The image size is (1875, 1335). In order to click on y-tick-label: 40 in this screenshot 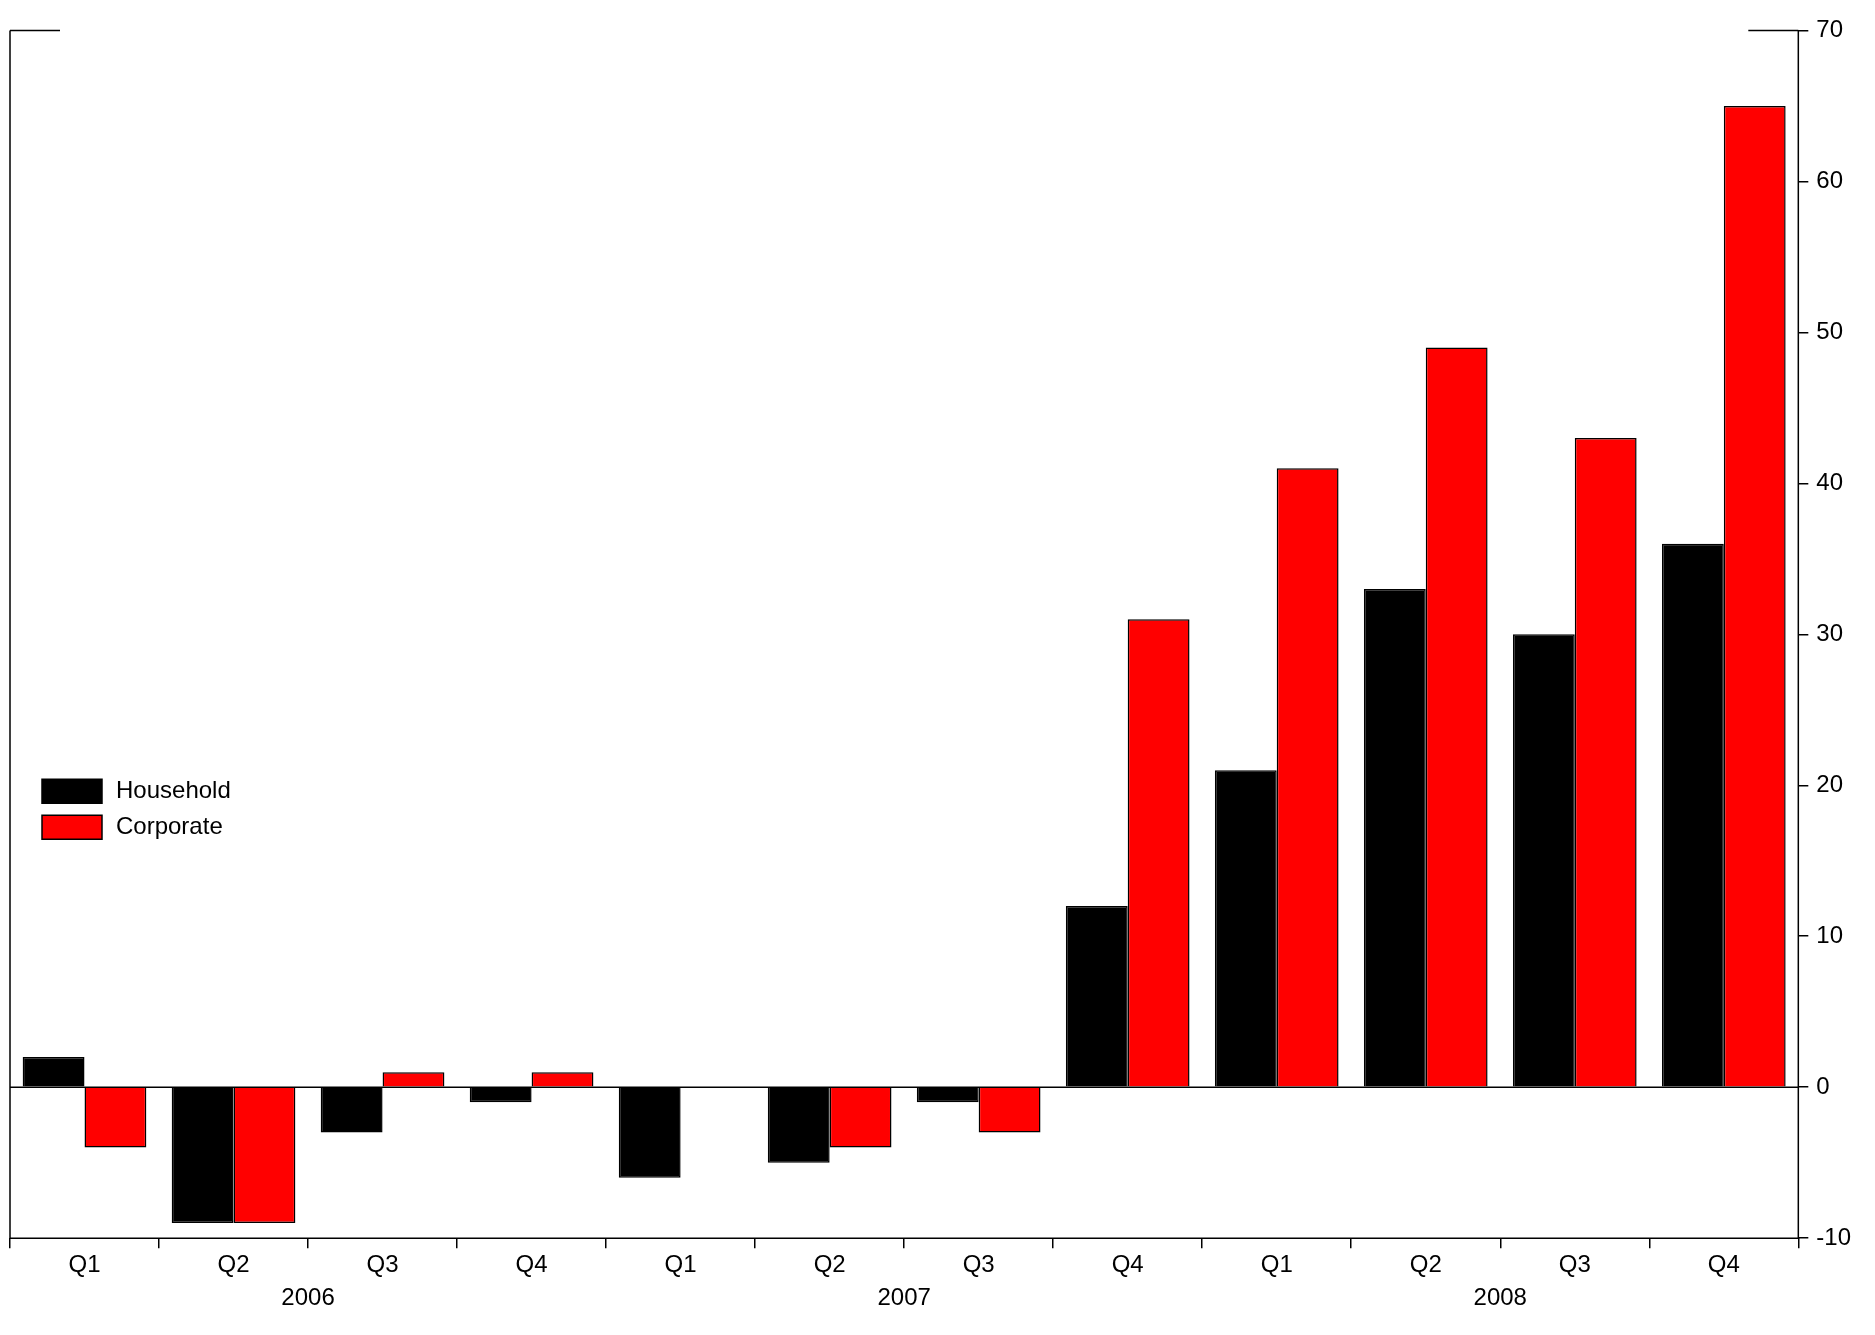, I will do `click(1830, 481)`.